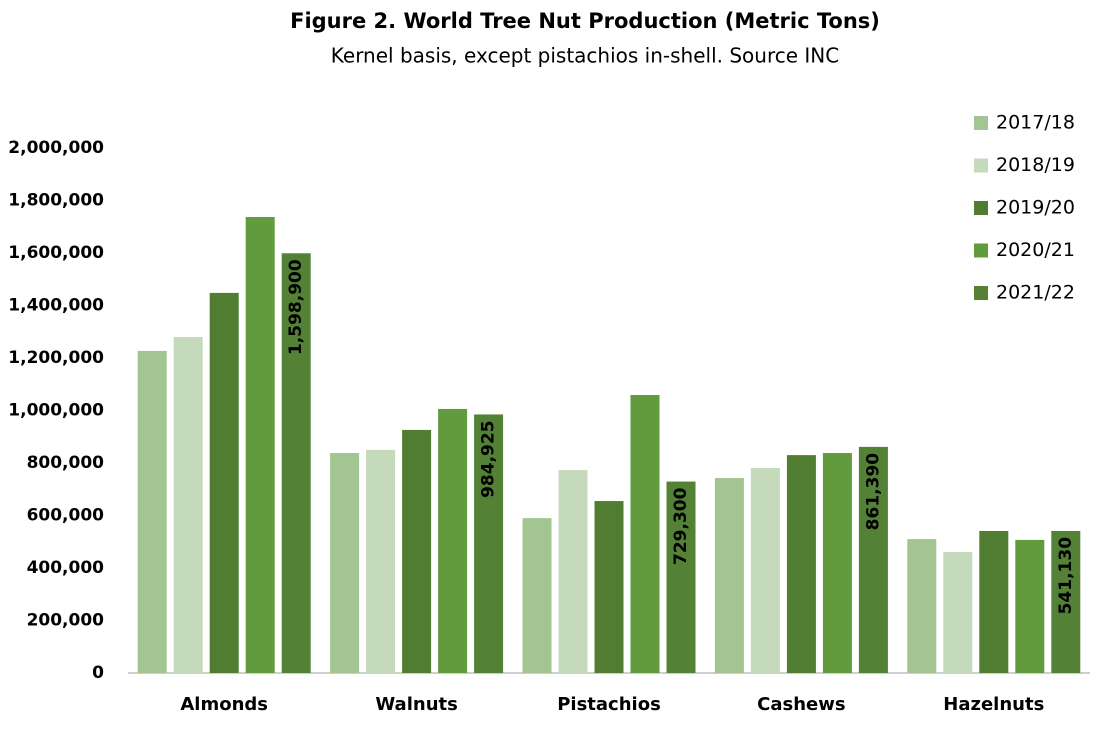  I want to click on legend-label: 2020/21, so click(1035, 250).